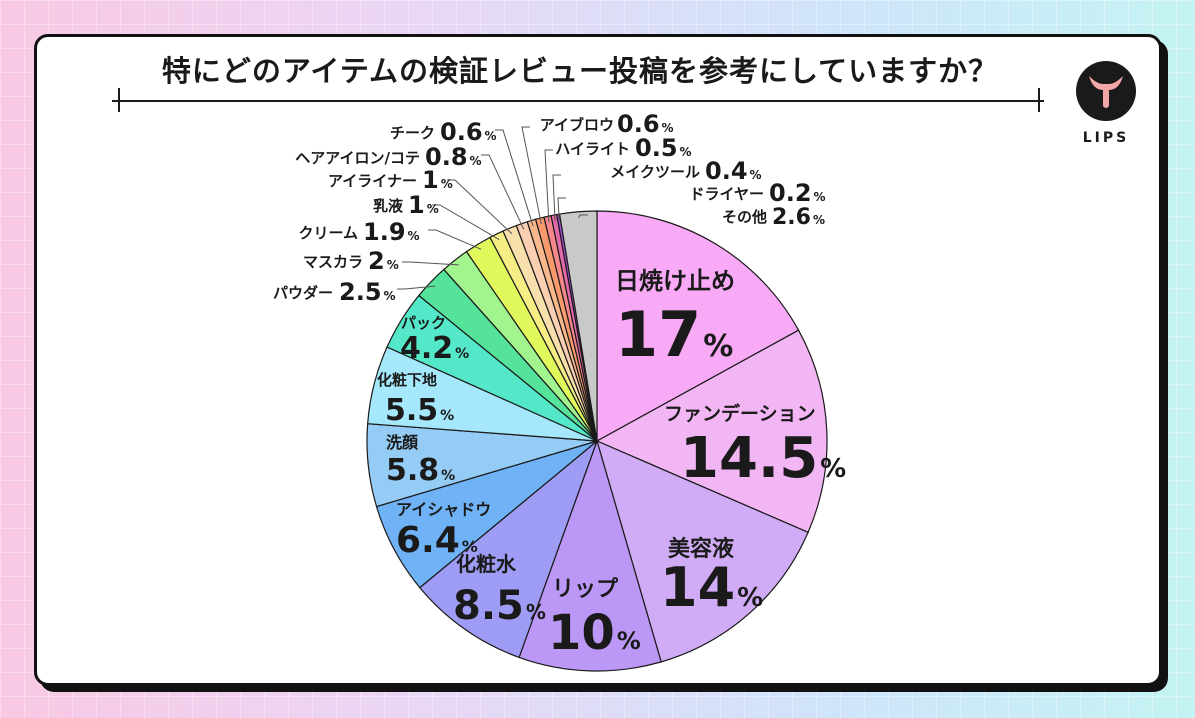 The image size is (1195, 718). I want to click on deer-icon, so click(1106, 91).